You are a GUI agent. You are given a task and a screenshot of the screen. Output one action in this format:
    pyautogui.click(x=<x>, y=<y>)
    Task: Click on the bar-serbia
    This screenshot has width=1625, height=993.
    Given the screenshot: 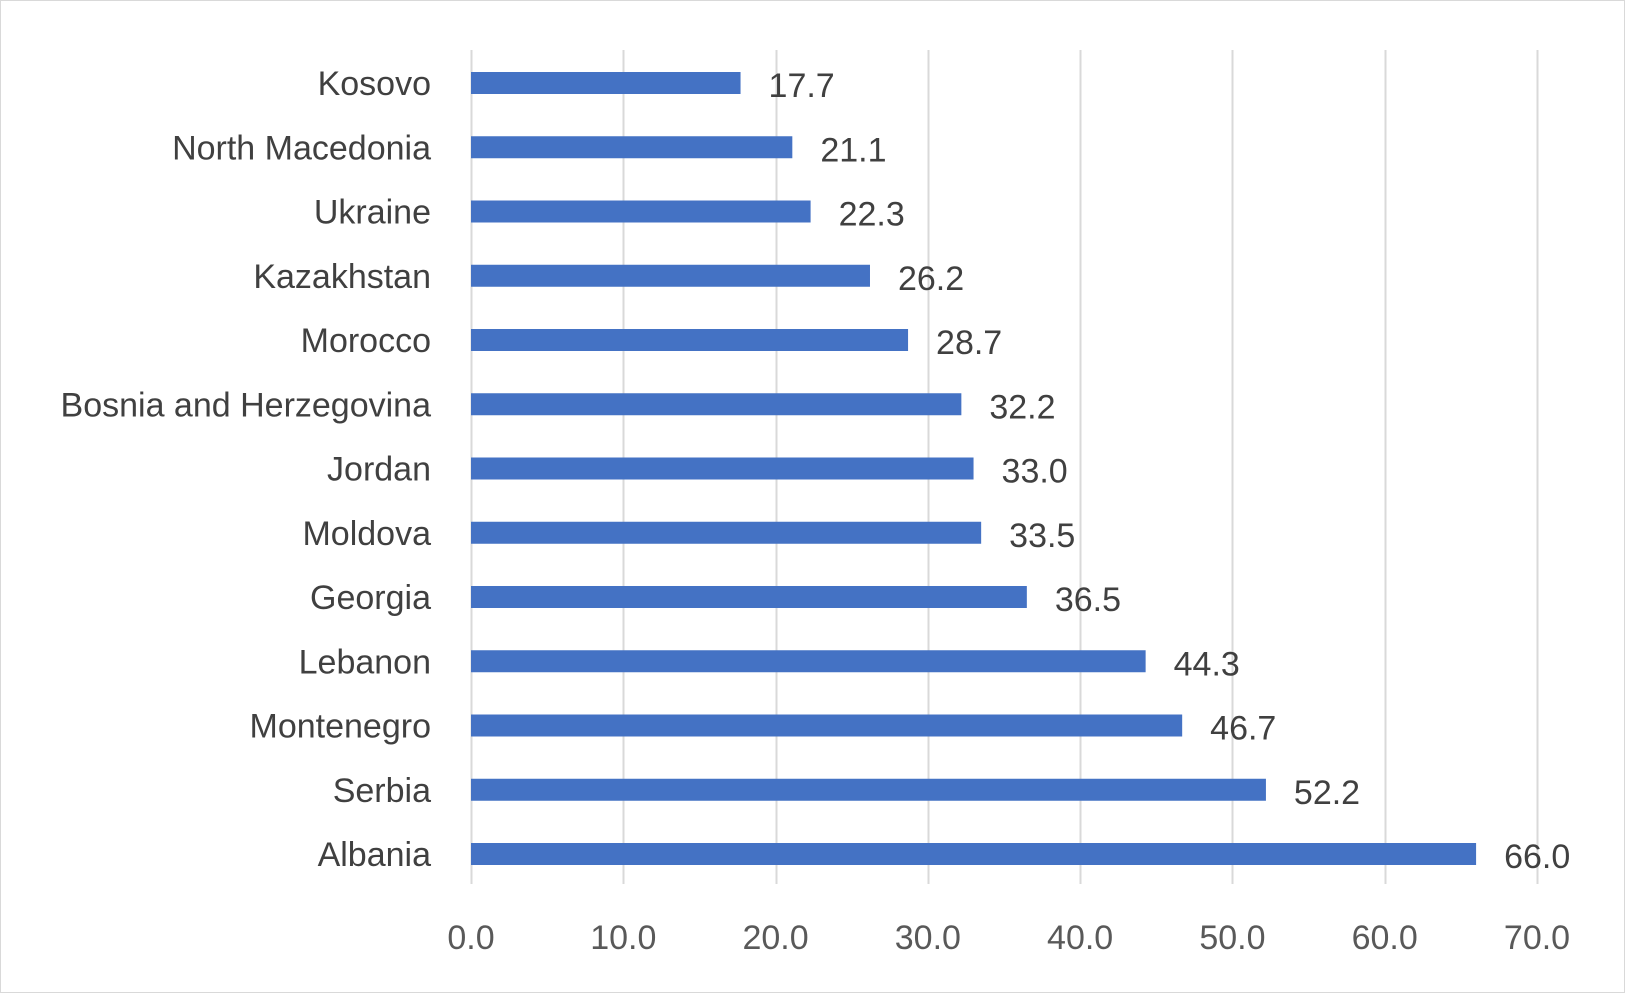 What is the action you would take?
    pyautogui.click(x=868, y=789)
    